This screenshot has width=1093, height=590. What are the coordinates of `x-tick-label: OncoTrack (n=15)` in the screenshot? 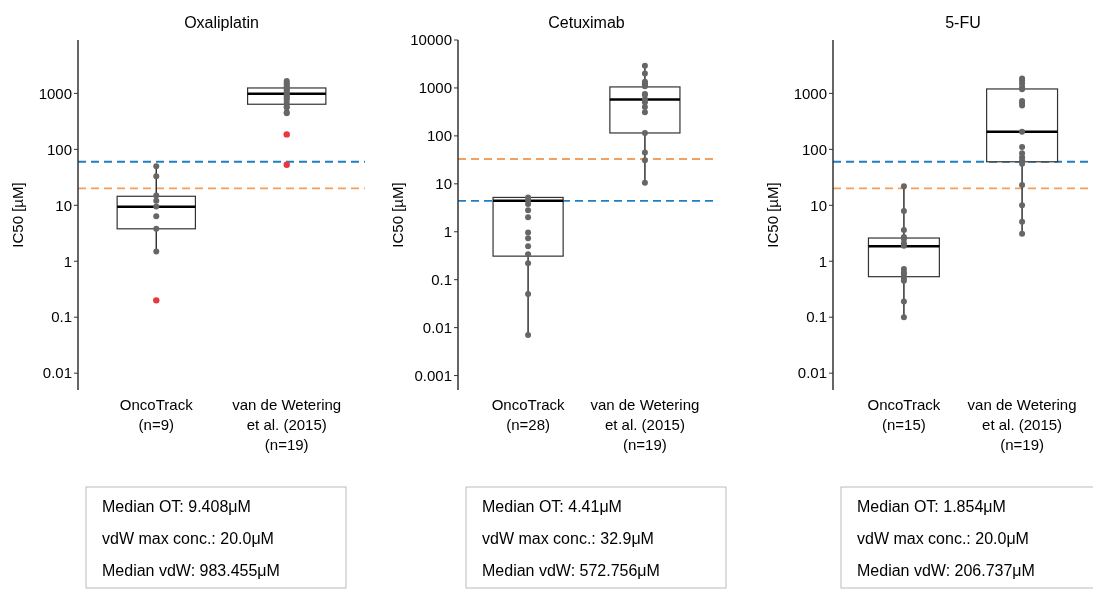 It's located at (904, 414).